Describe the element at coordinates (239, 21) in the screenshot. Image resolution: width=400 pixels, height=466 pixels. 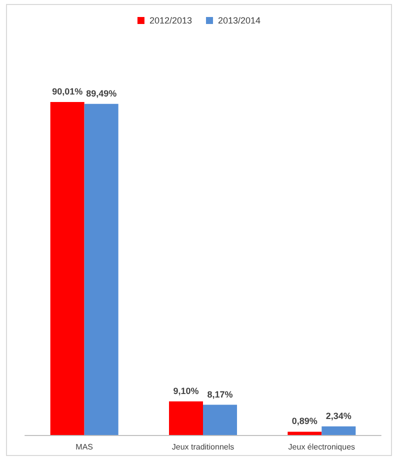
I see `legend-label: 2013/2014` at that location.